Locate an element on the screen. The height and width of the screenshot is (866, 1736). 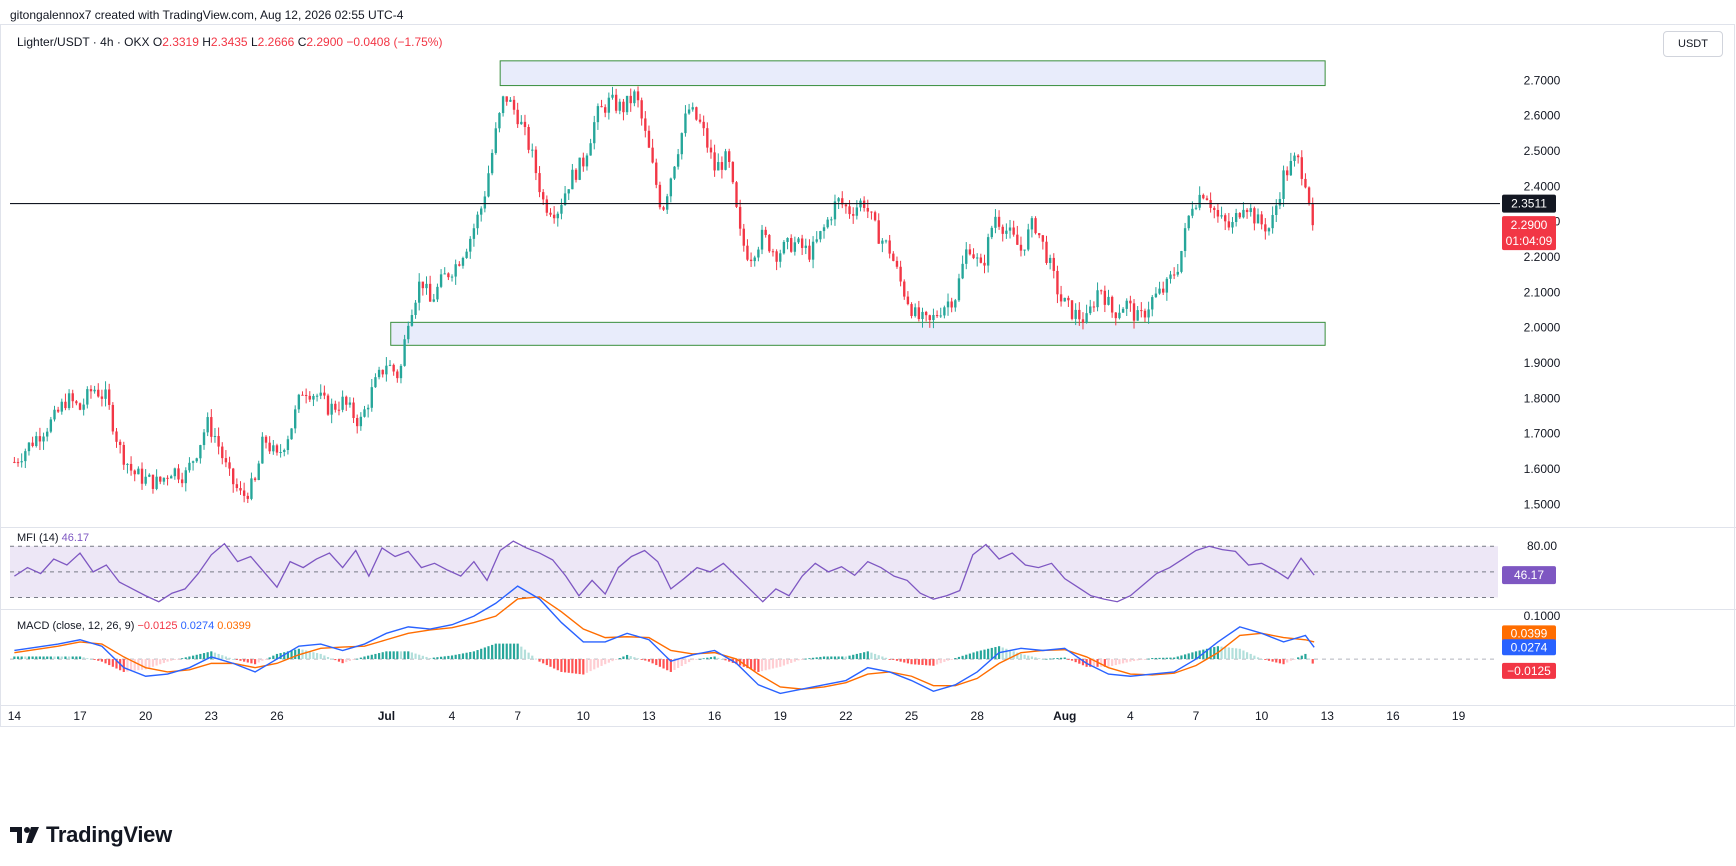
tradingview-logo-icon is located at coordinates (24, 835).